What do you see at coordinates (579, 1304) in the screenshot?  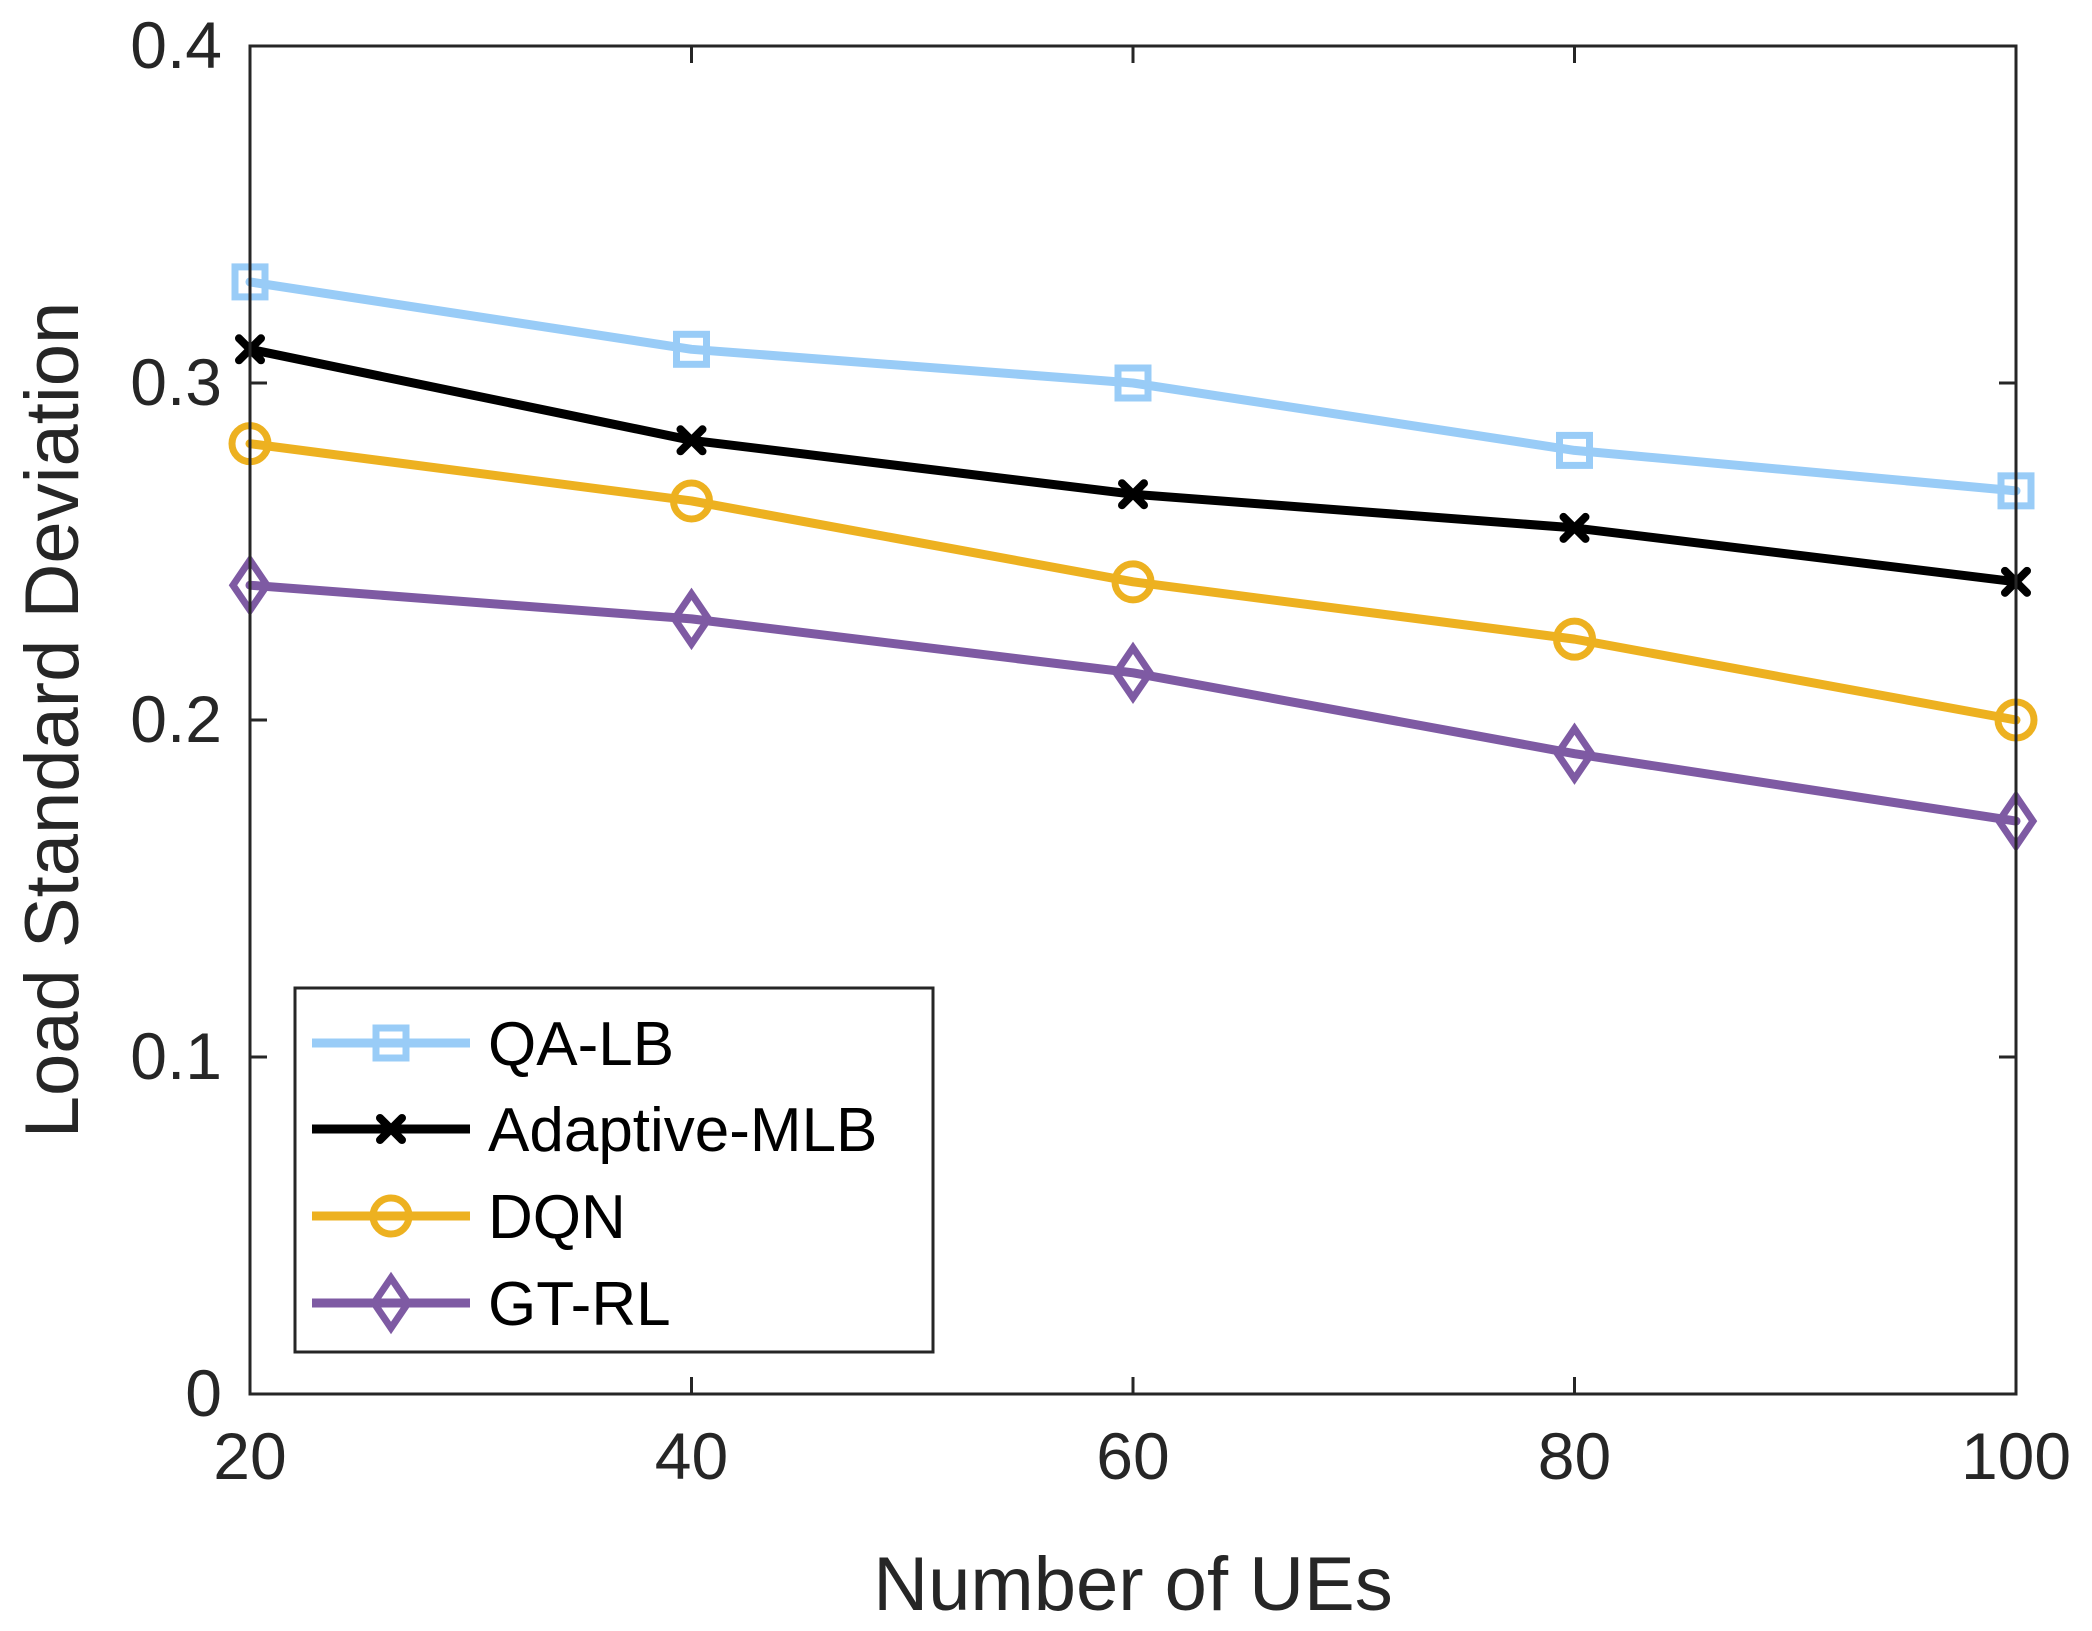 I see `legend-label: GT-RL` at bounding box center [579, 1304].